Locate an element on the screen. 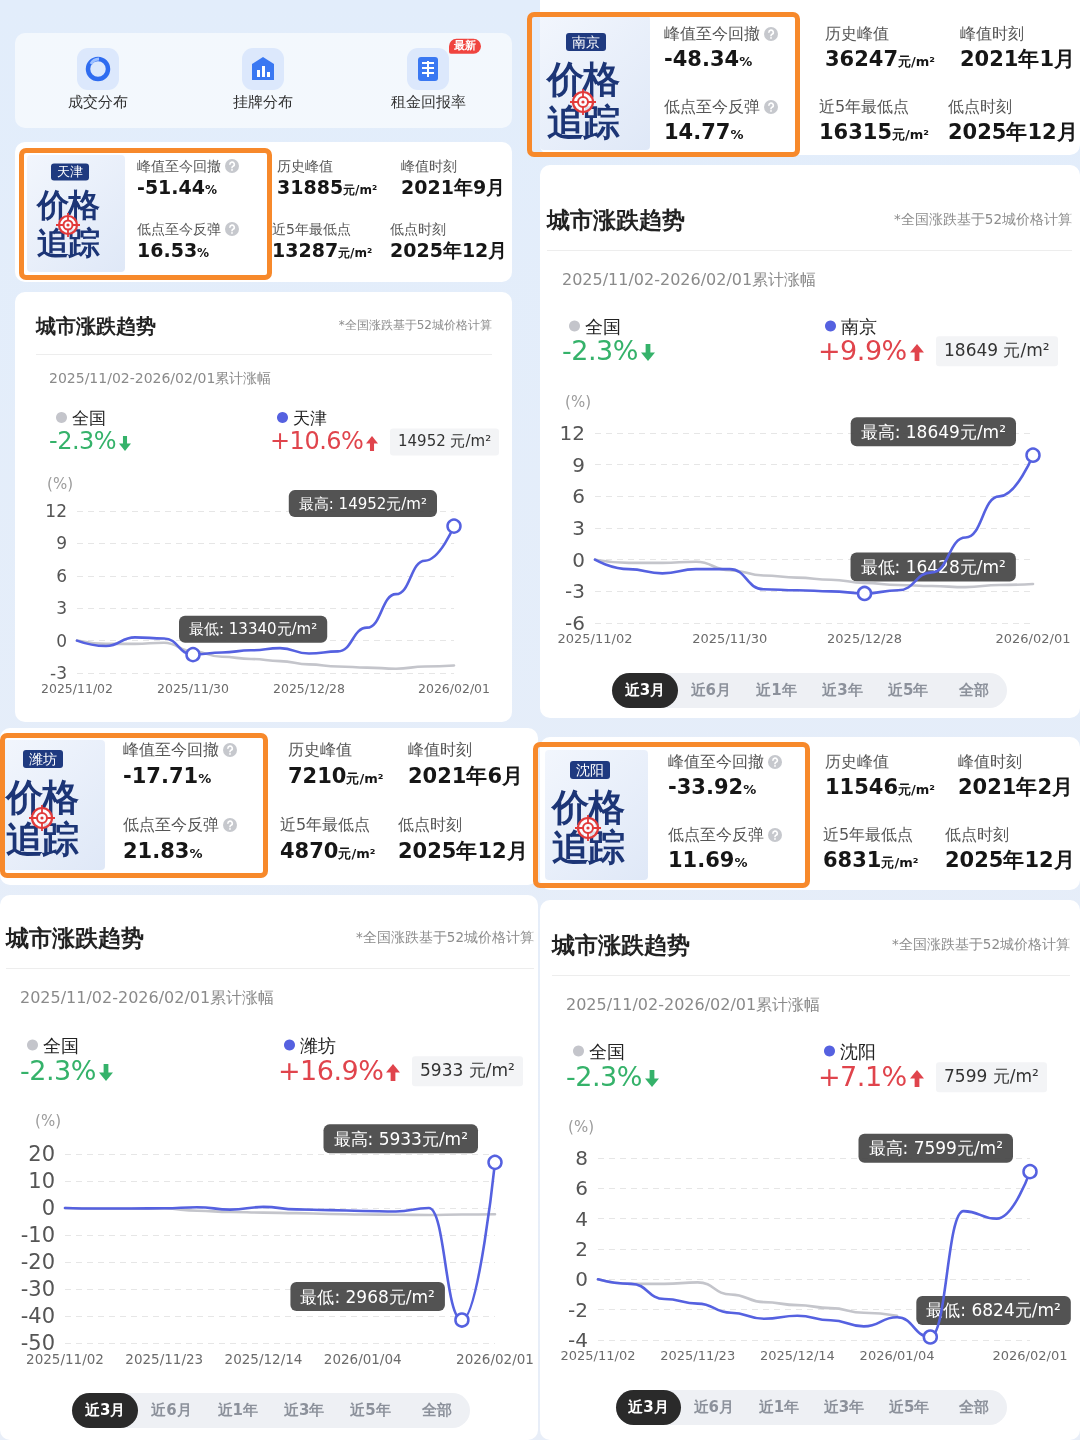 The width and height of the screenshot is (1080, 1440). x-tick-label: 2025/11/23 is located at coordinates (164, 1359).